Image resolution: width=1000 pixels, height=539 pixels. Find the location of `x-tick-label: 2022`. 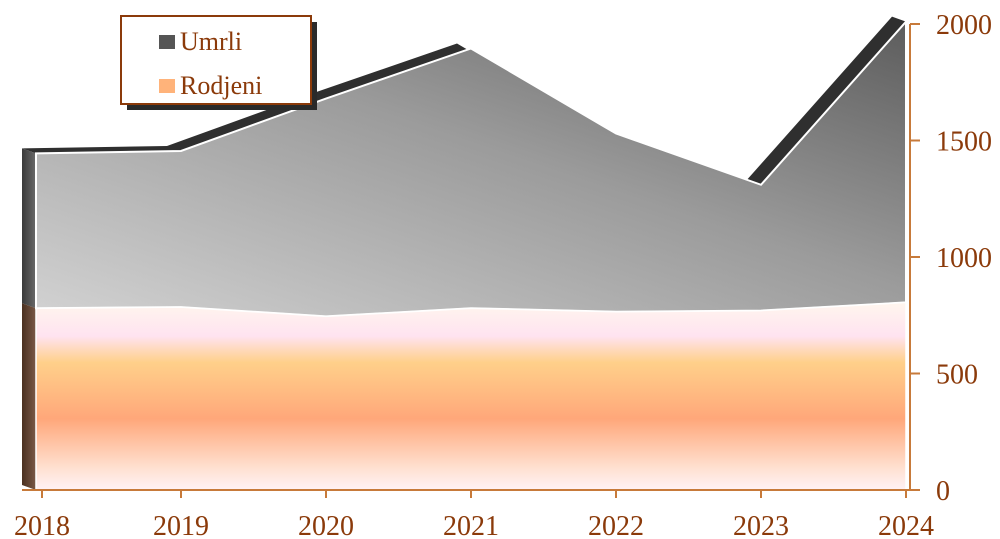

x-tick-label: 2022 is located at coordinates (616, 525).